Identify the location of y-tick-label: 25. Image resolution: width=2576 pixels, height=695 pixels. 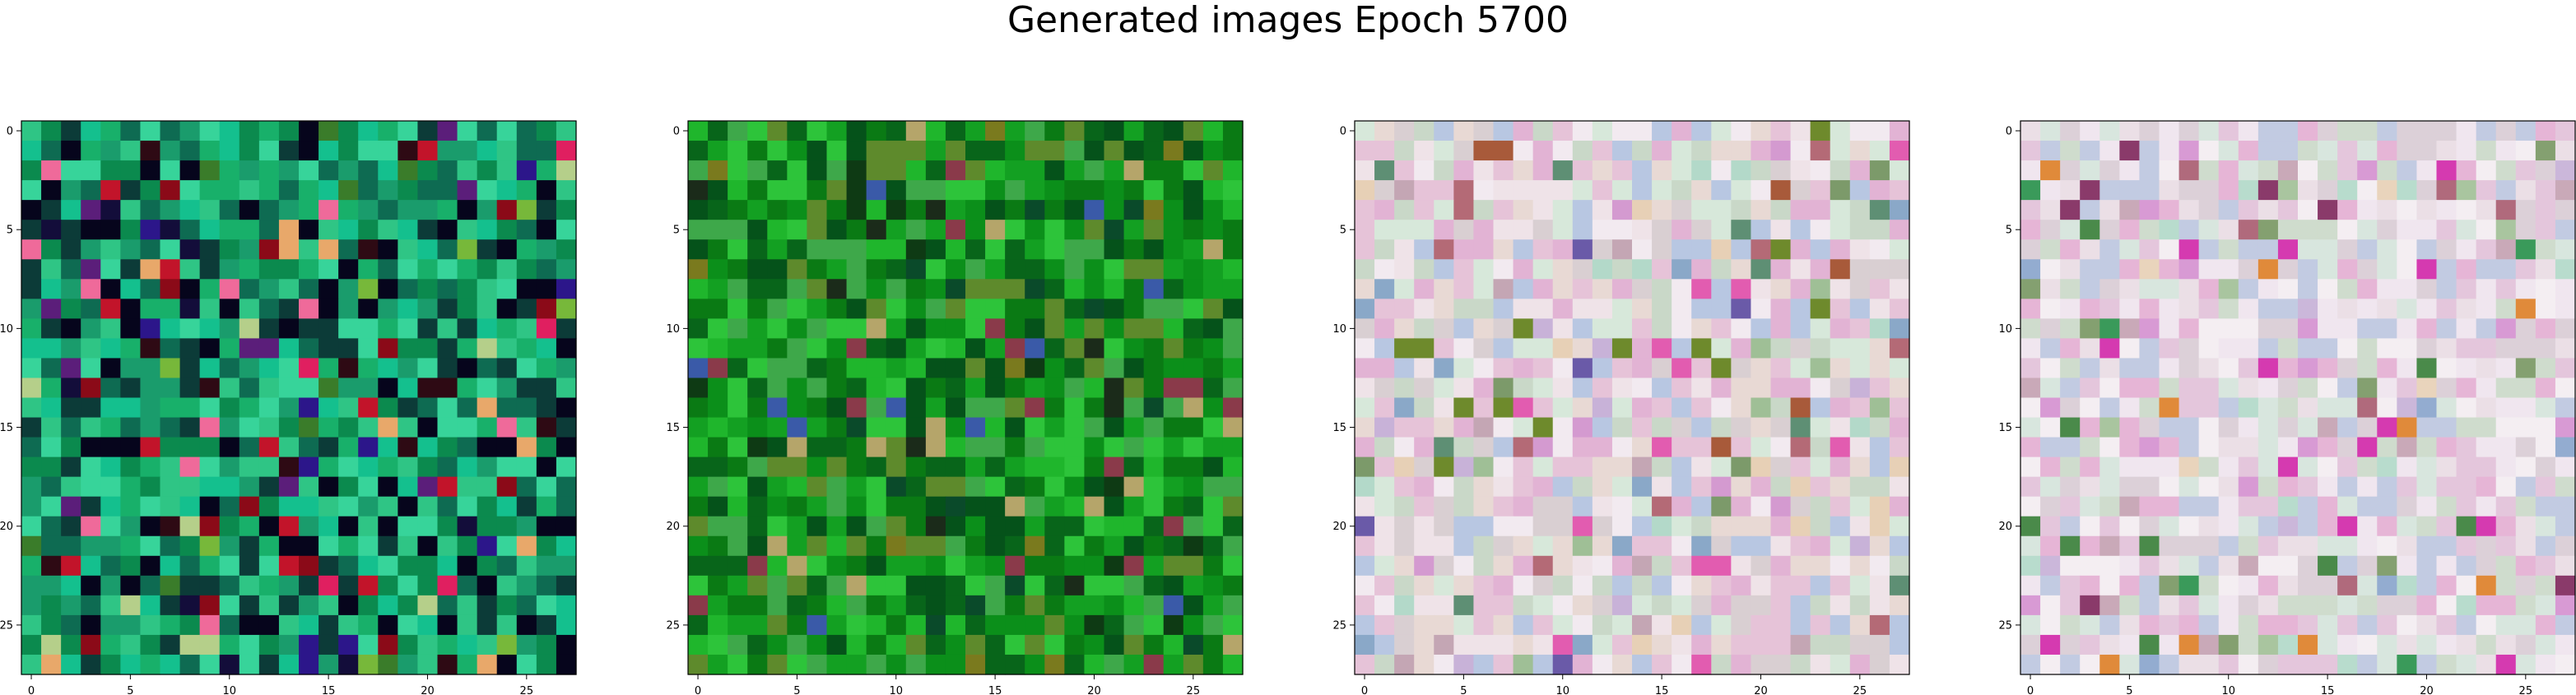
(6, 625).